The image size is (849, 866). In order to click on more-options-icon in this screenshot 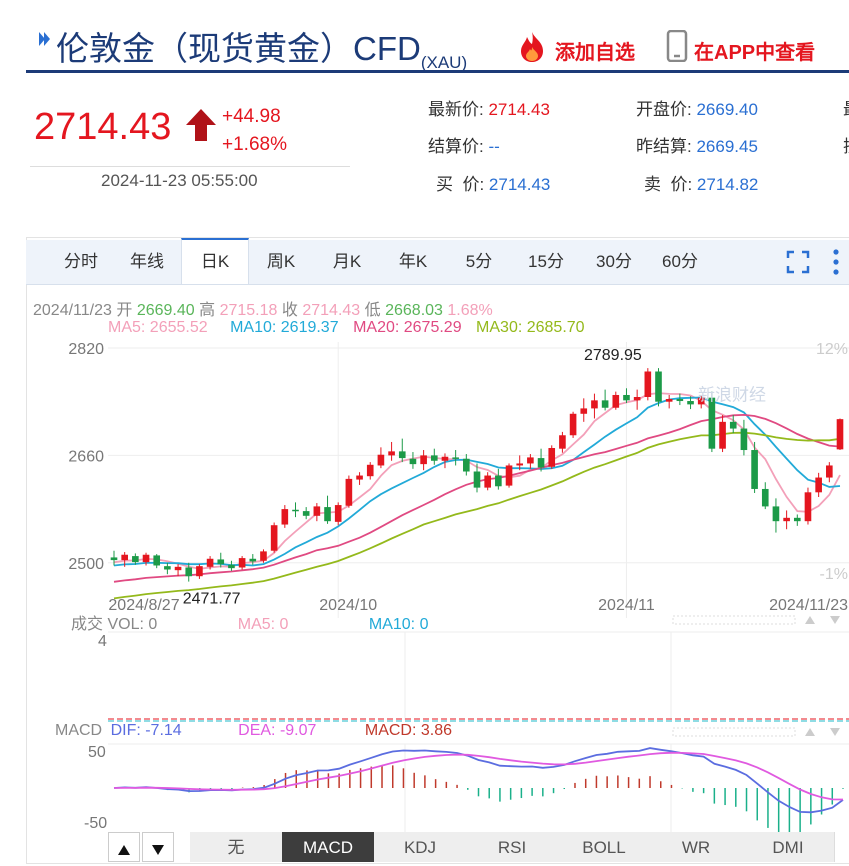, I will do `click(836, 262)`.